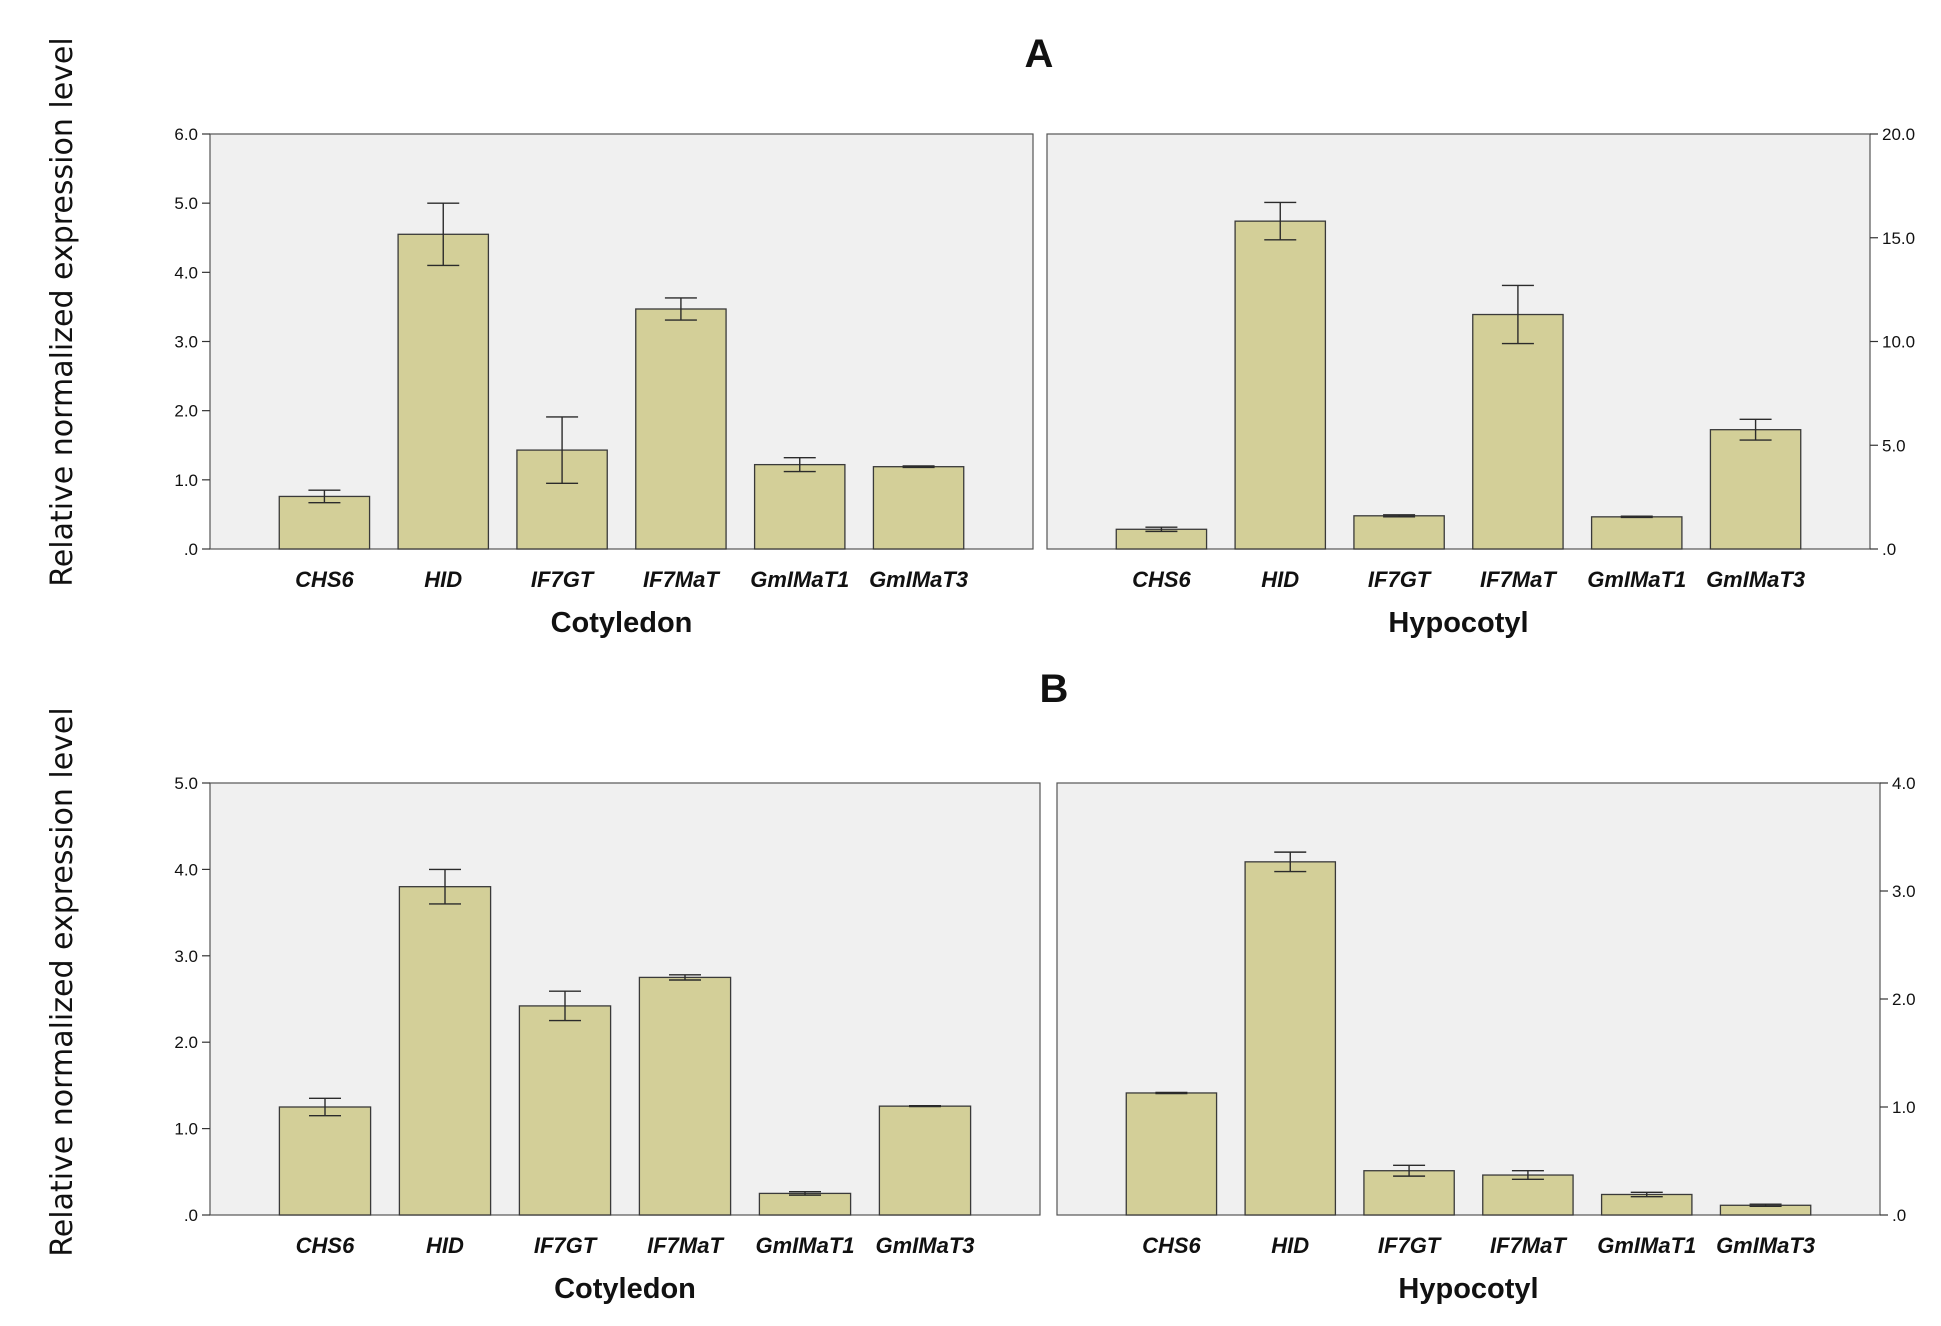 The image size is (1941, 1326). Describe the element at coordinates (186, 134) in the screenshot. I see `y-tick-label: 6.0` at that location.